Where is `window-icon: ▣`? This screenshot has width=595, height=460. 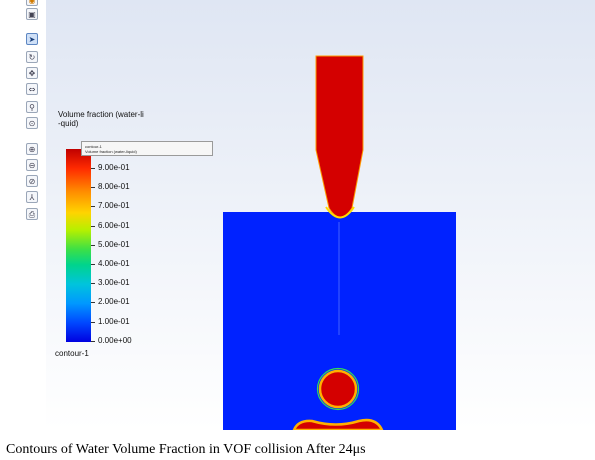
window-icon: ▣ is located at coordinates (32, 14).